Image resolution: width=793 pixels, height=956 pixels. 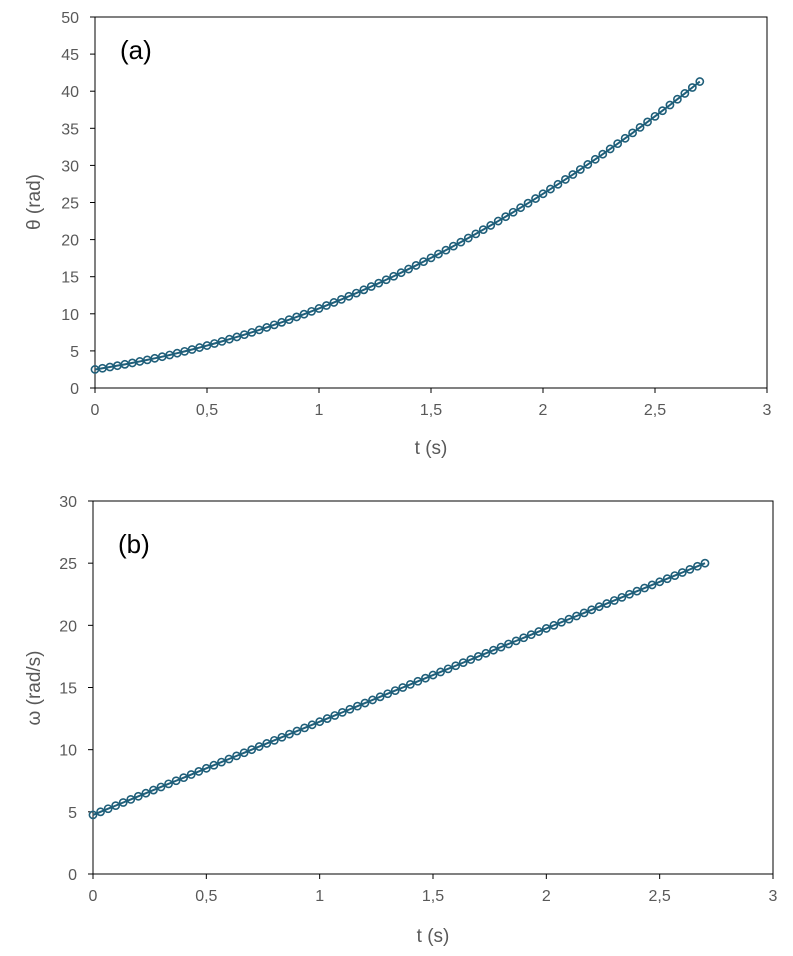 I want to click on x-axis-title: t (s), so click(x=433, y=936).